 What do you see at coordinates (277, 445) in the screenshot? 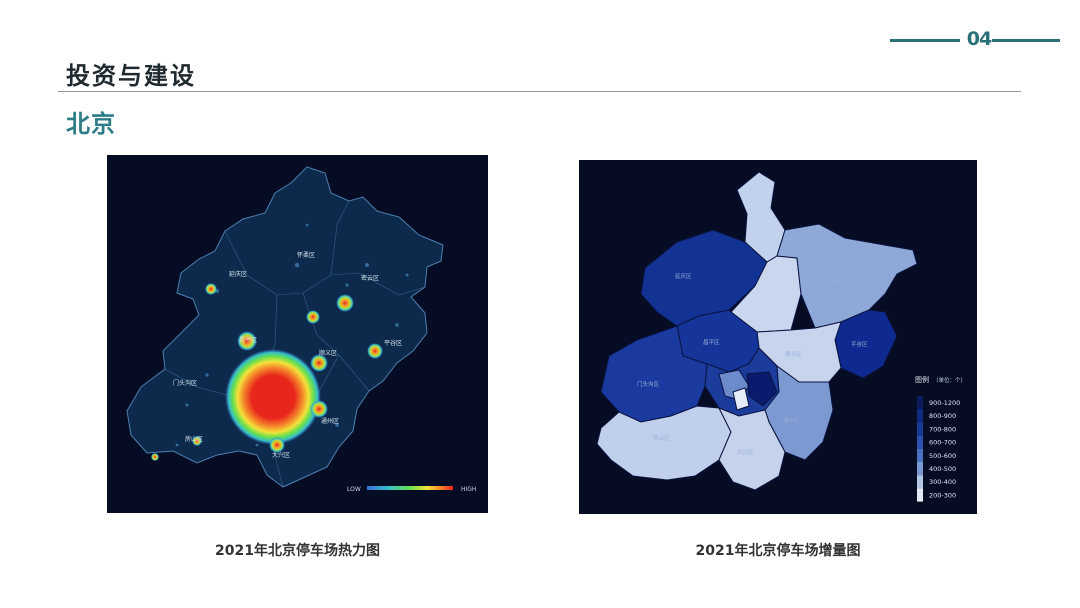
I see `heat-spot-daxing` at bounding box center [277, 445].